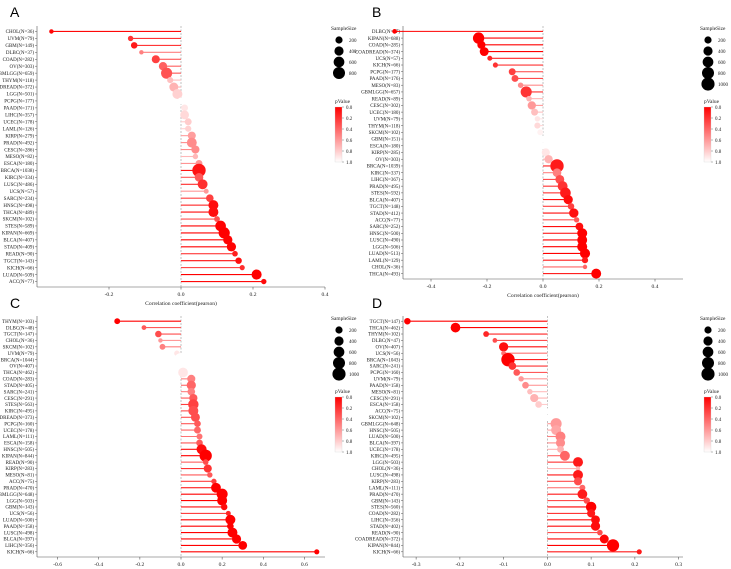 This screenshot has width=731, height=569. Describe the element at coordinates (387, 412) in the screenshot. I see `category-label: ACC(N=75)` at that location.